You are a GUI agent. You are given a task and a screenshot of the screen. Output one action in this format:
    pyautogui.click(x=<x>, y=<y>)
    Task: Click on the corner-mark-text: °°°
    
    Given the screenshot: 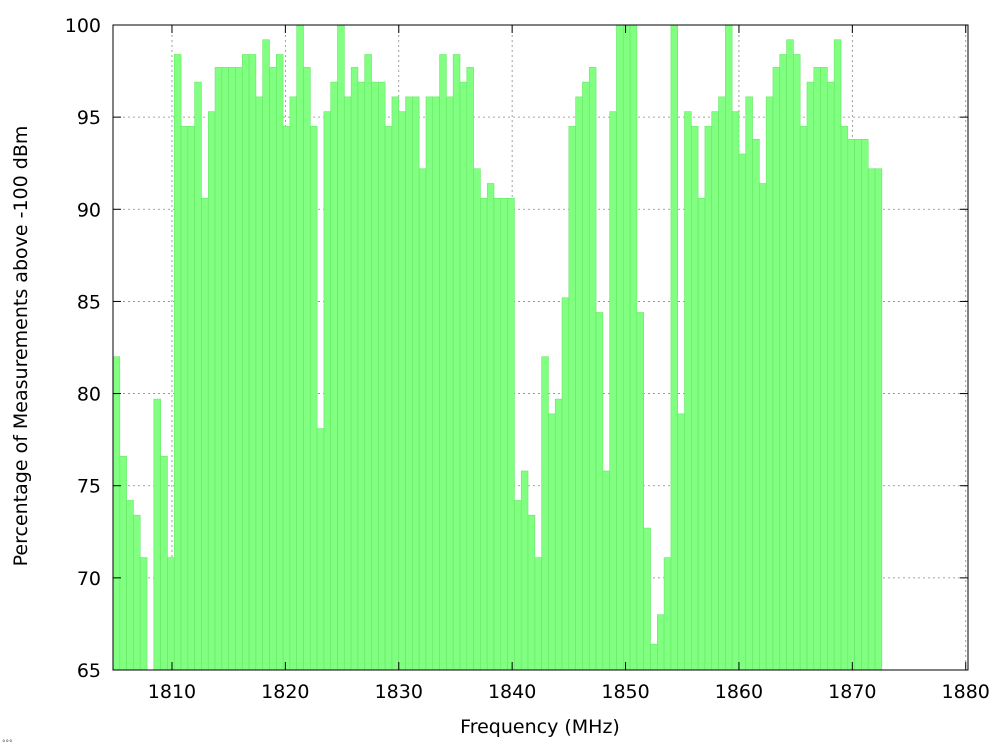 What is the action you would take?
    pyautogui.click(x=7, y=743)
    